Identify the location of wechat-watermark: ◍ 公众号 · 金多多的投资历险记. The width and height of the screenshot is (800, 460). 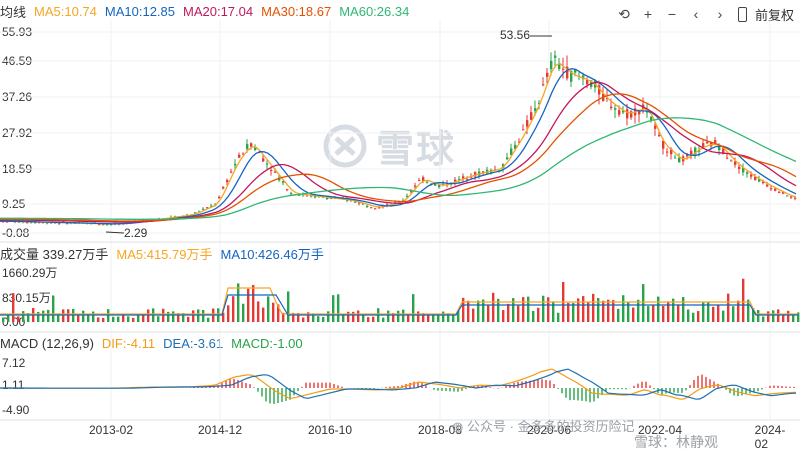
(543, 425).